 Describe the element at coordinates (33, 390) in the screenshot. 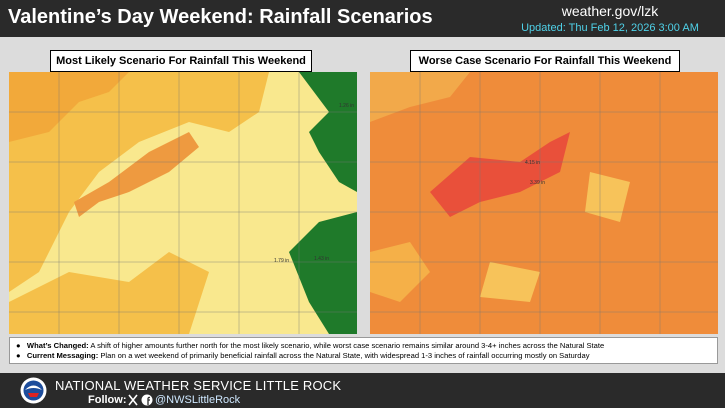

I see `nws-logo` at that location.